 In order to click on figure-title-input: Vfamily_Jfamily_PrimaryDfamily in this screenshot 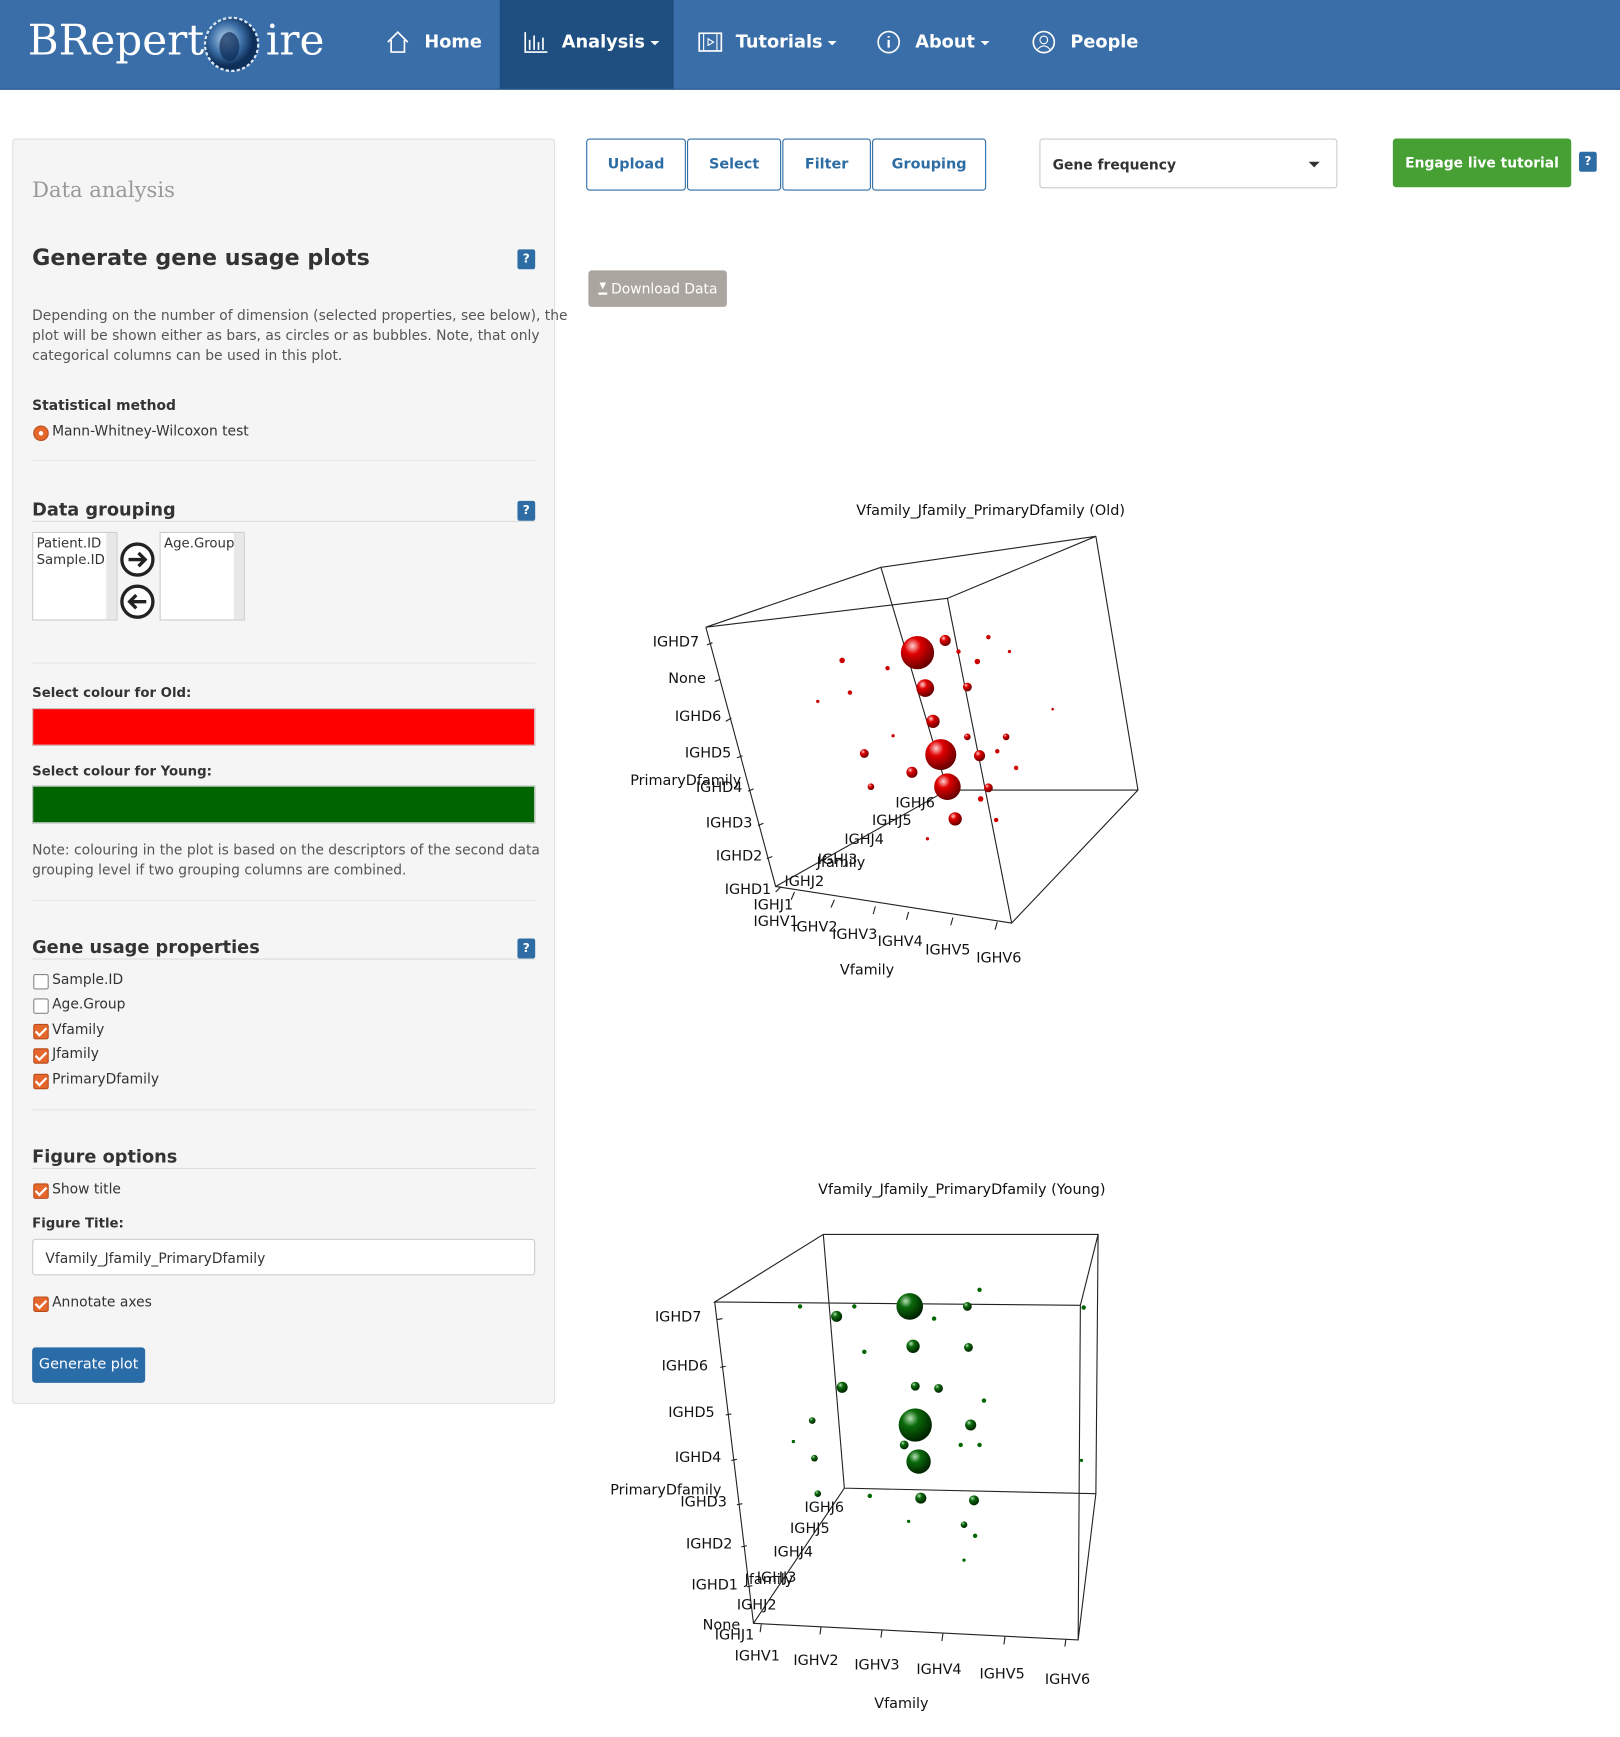, I will do `click(284, 1257)`.